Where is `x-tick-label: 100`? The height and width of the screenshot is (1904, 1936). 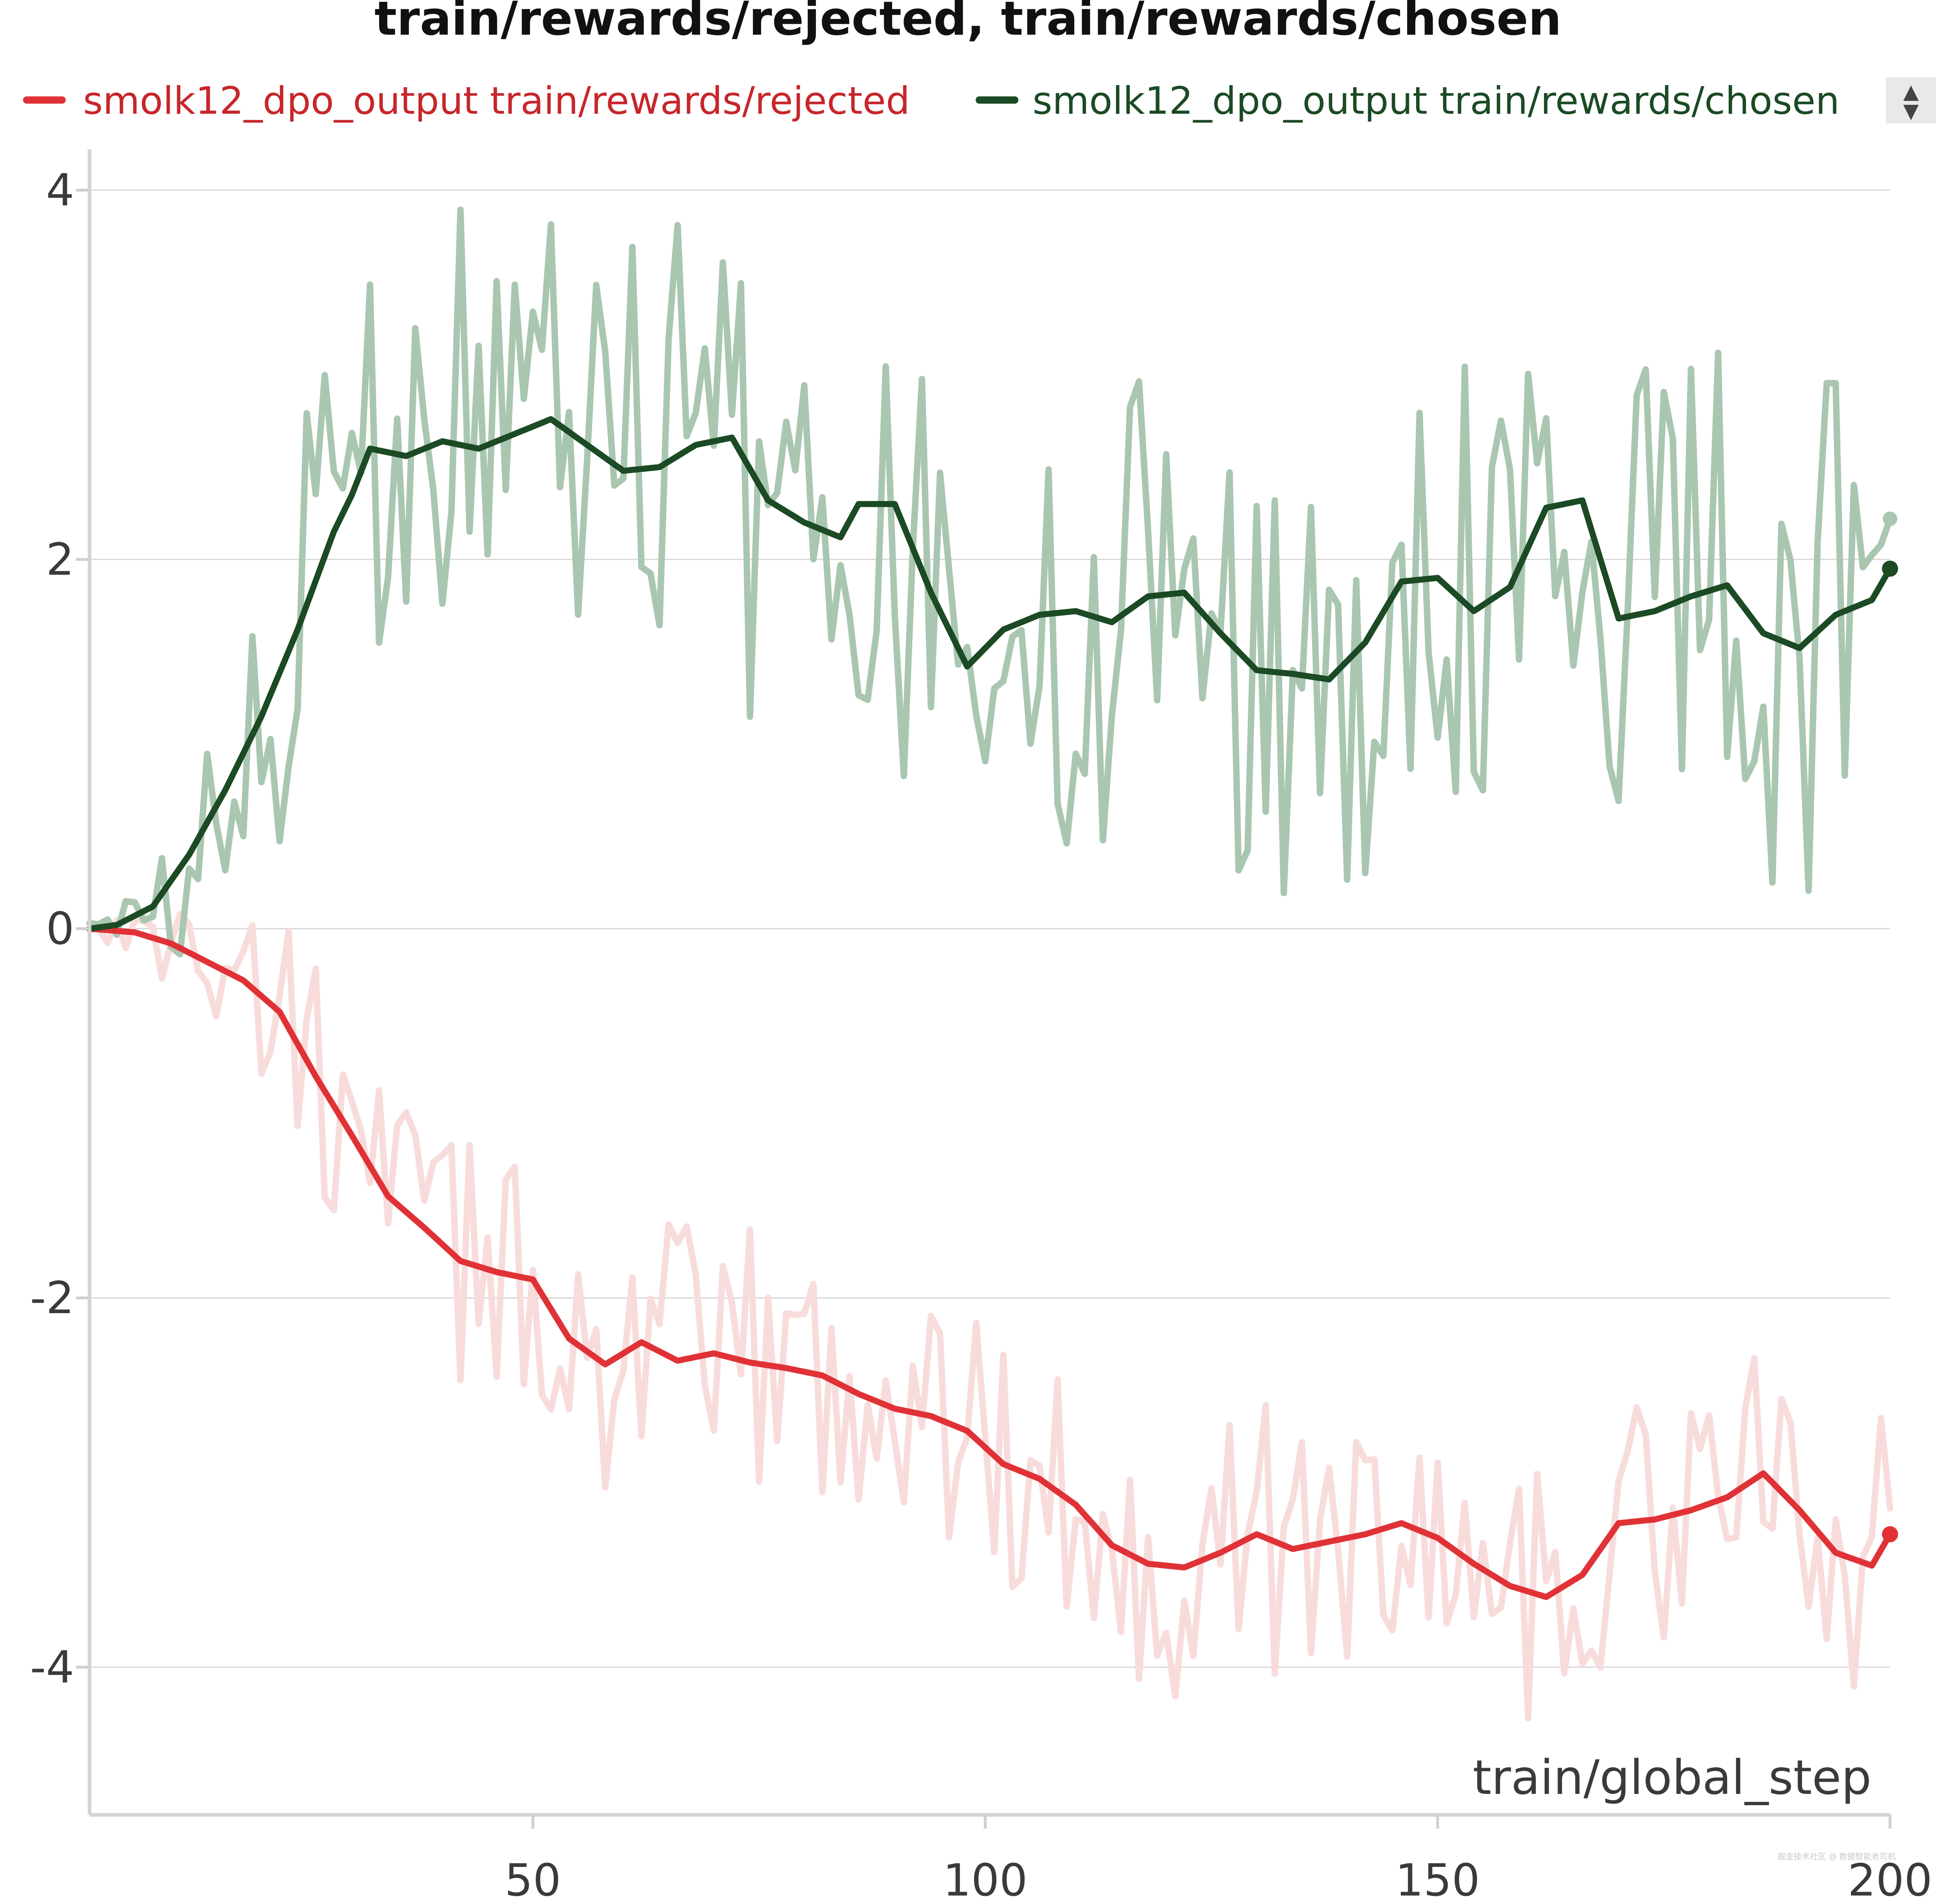 x-tick-label: 100 is located at coordinates (985, 1879).